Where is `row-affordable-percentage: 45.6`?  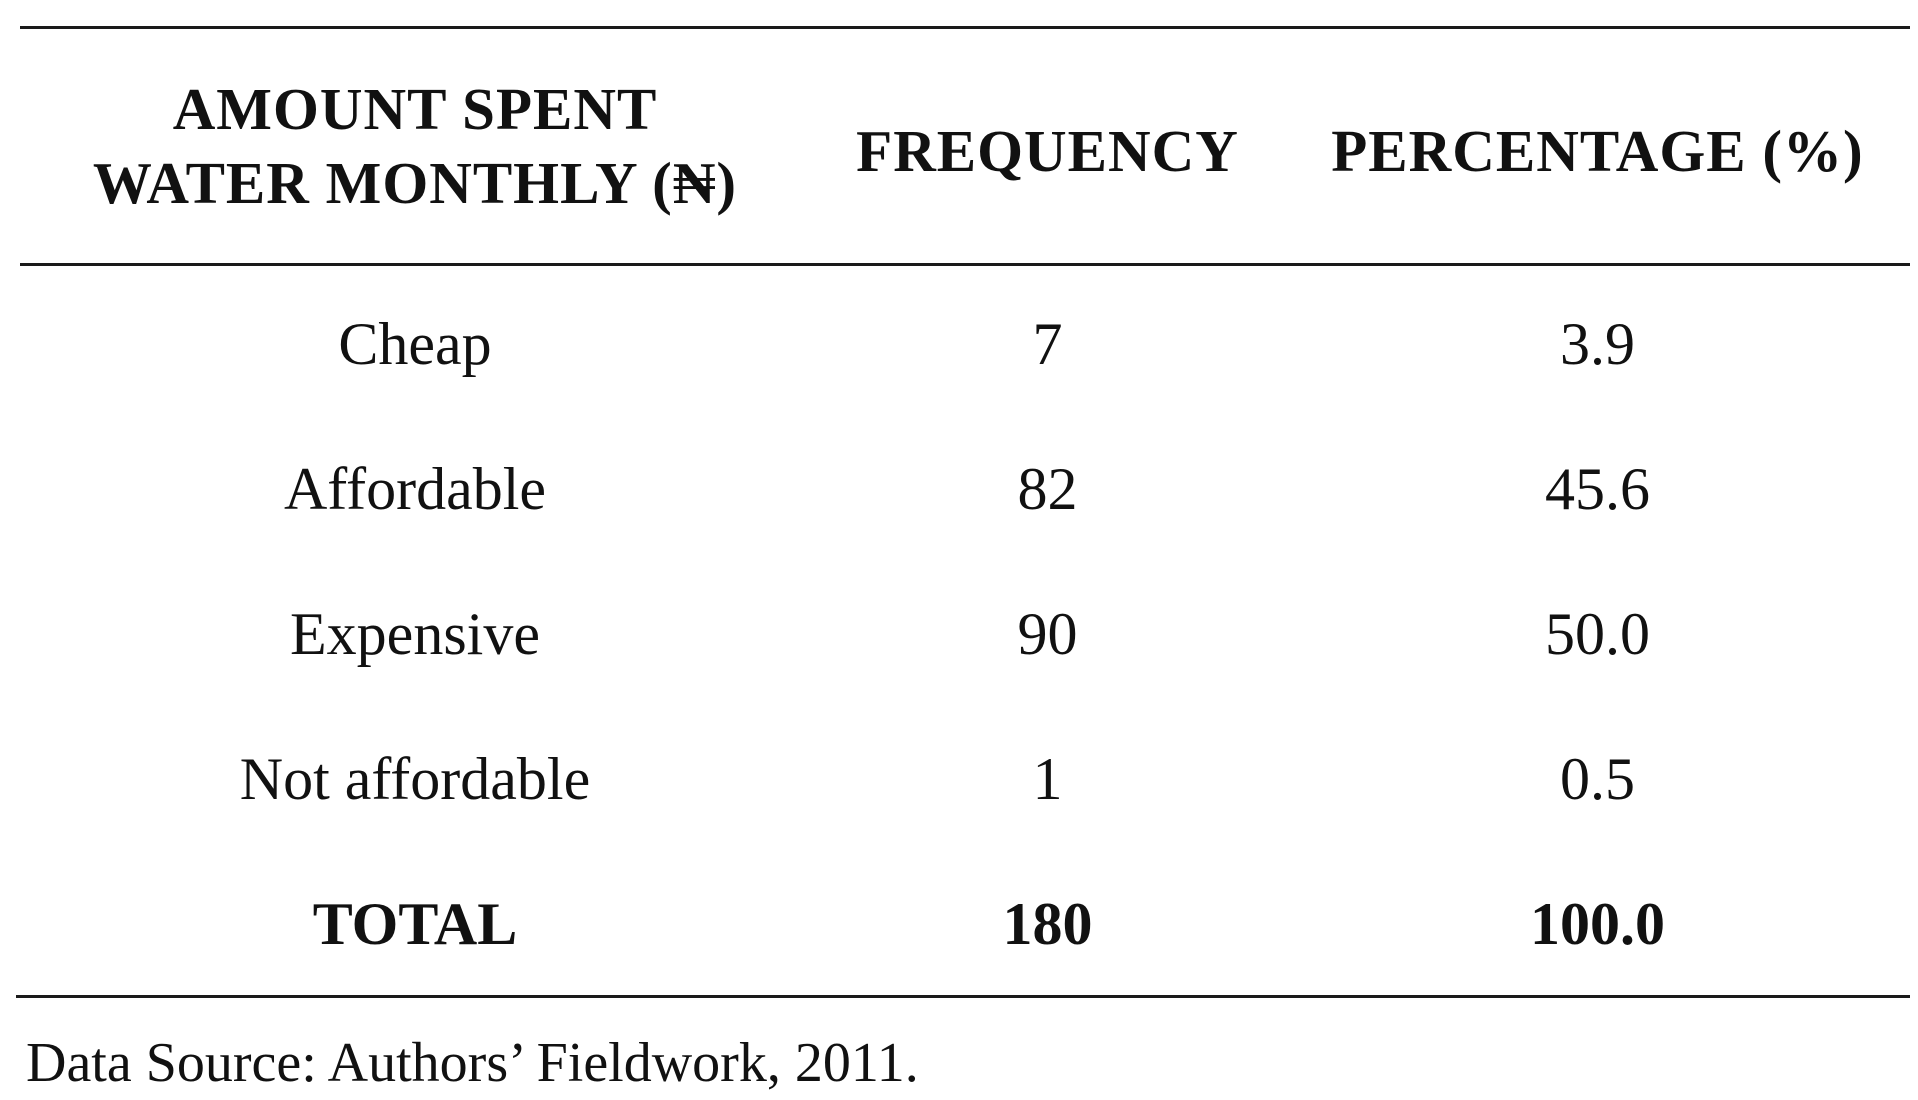 row-affordable-percentage: 45.6 is located at coordinates (1597, 489).